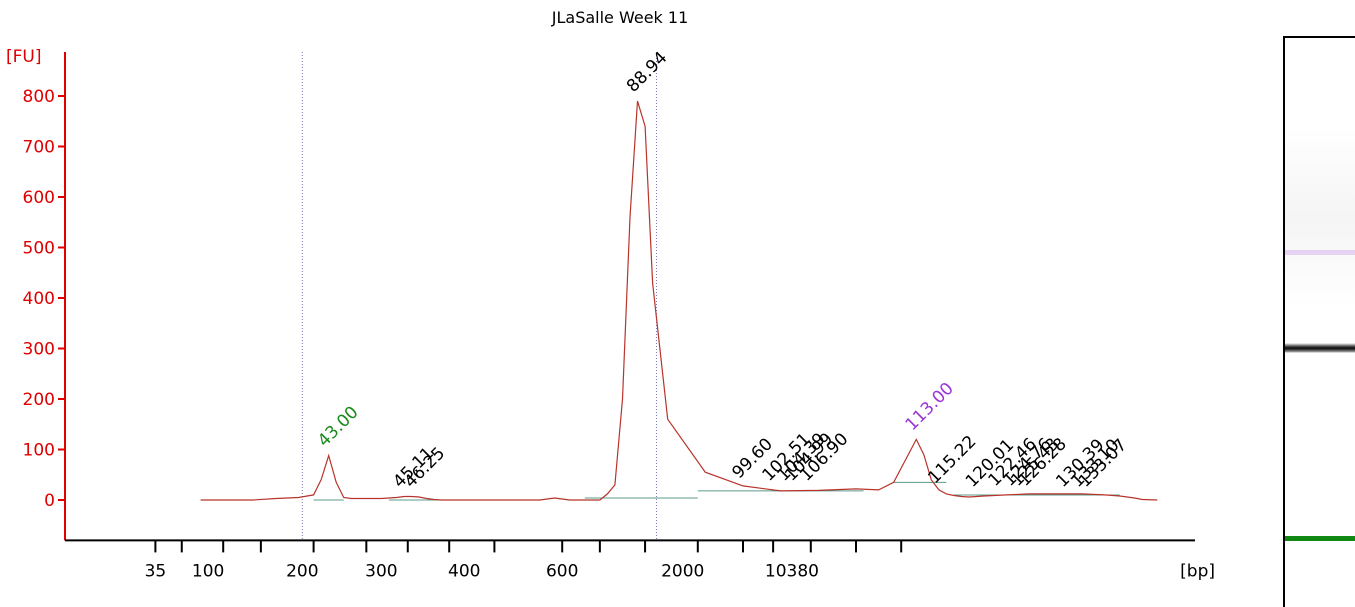 The image size is (1355, 607). Describe the element at coordinates (49, 501) in the screenshot. I see `y-tick-label: 0` at that location.